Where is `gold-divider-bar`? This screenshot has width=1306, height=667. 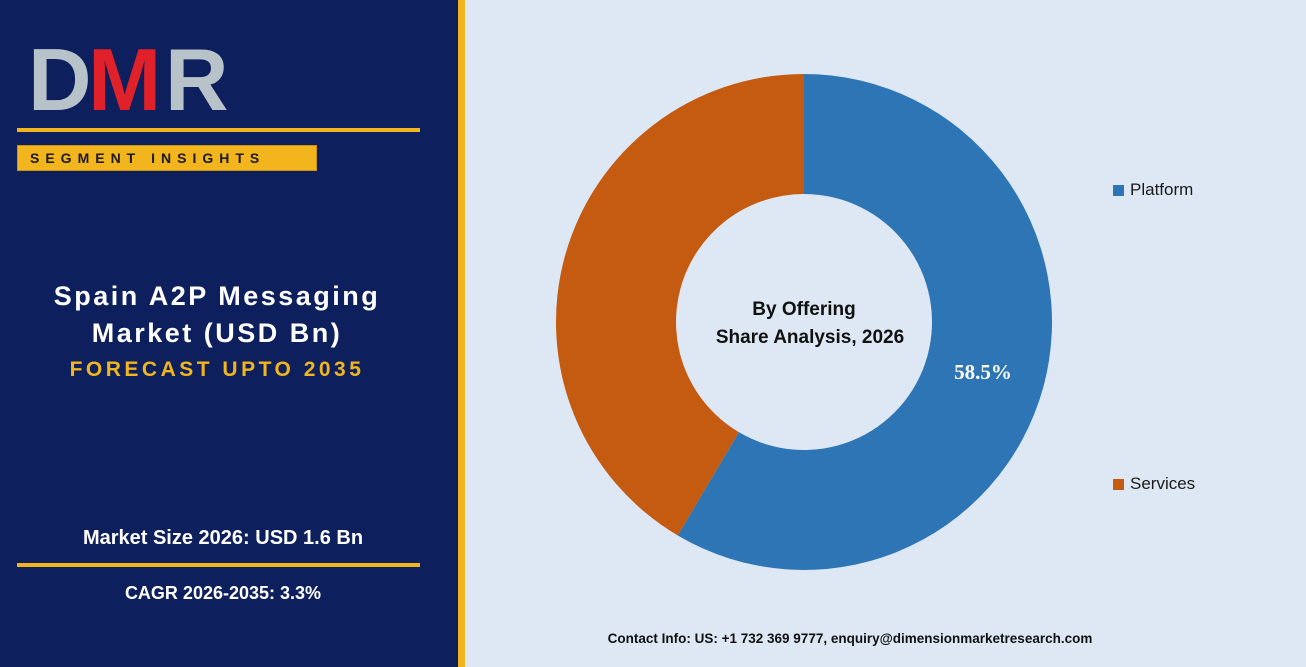
gold-divider-bar is located at coordinates (461, 333).